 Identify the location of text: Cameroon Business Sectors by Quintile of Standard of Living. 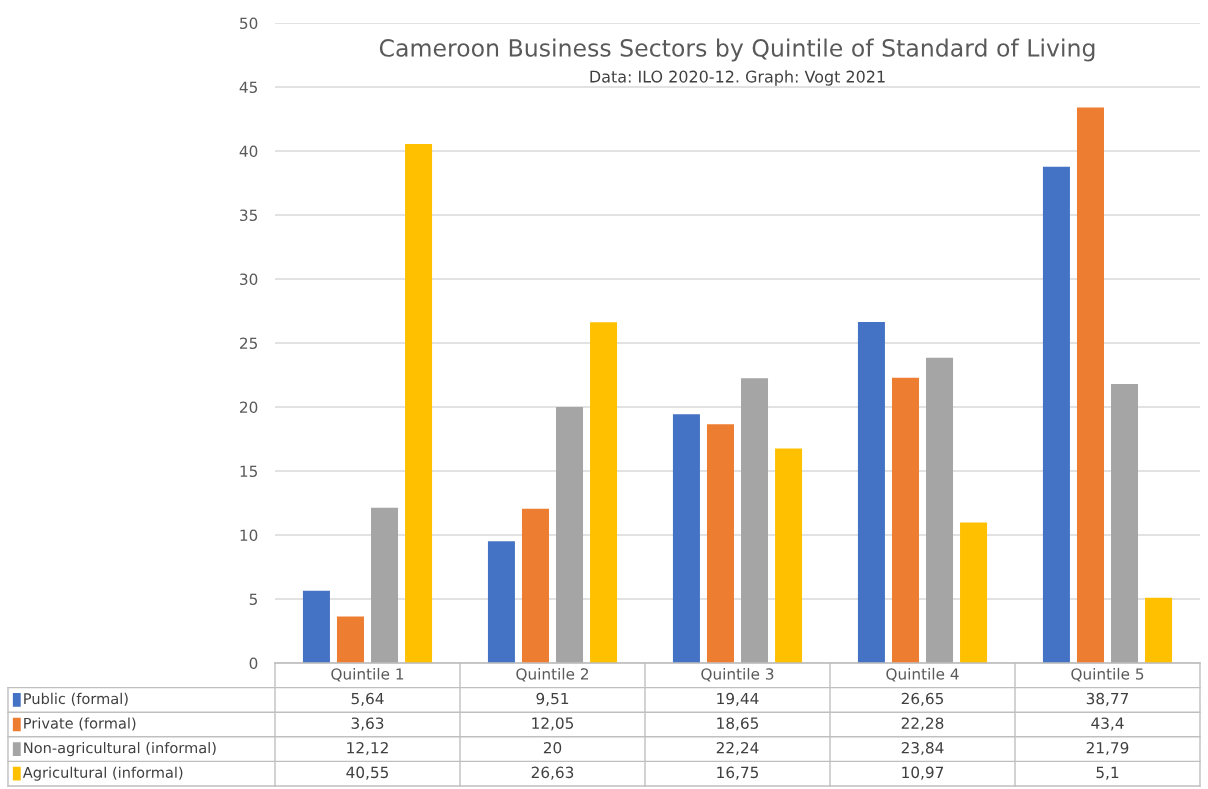
(737, 50).